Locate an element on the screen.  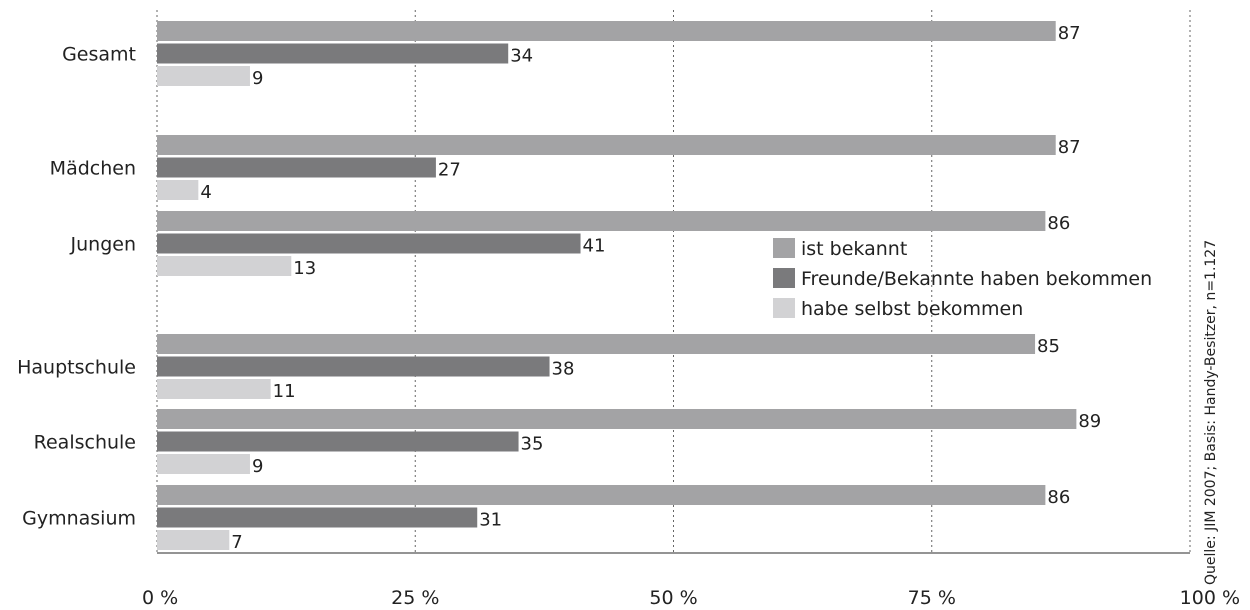
data-label: 4 is located at coordinates (205, 192).